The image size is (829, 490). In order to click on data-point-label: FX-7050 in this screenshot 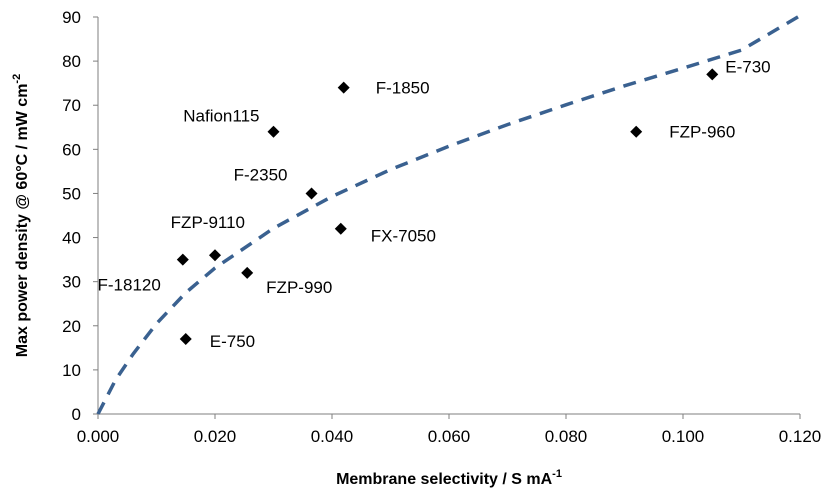, I will do `click(403, 236)`.